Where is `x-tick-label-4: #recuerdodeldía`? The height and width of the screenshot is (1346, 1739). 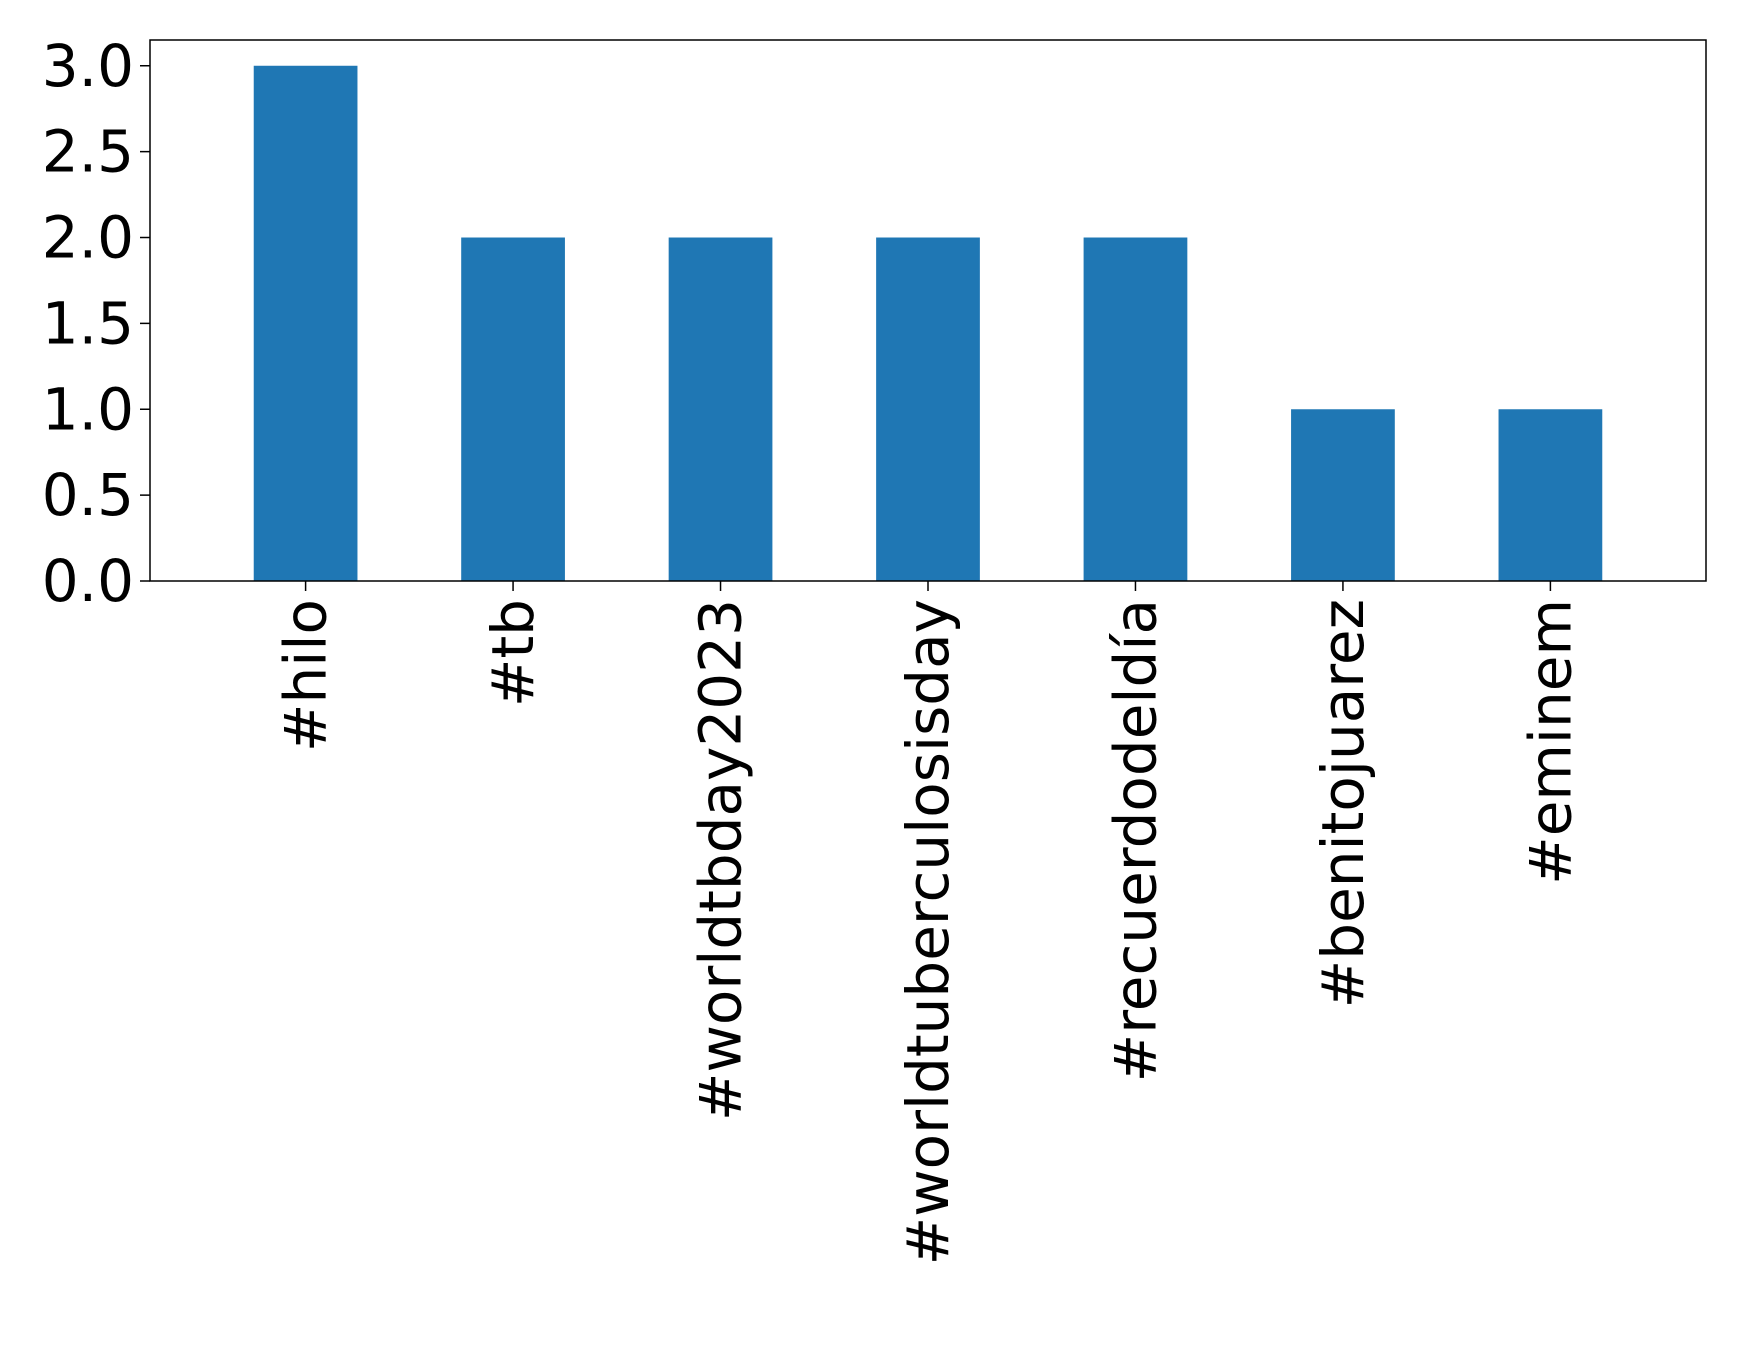
x-tick-label-4: #recuerdodeldía is located at coordinates (1135, 840).